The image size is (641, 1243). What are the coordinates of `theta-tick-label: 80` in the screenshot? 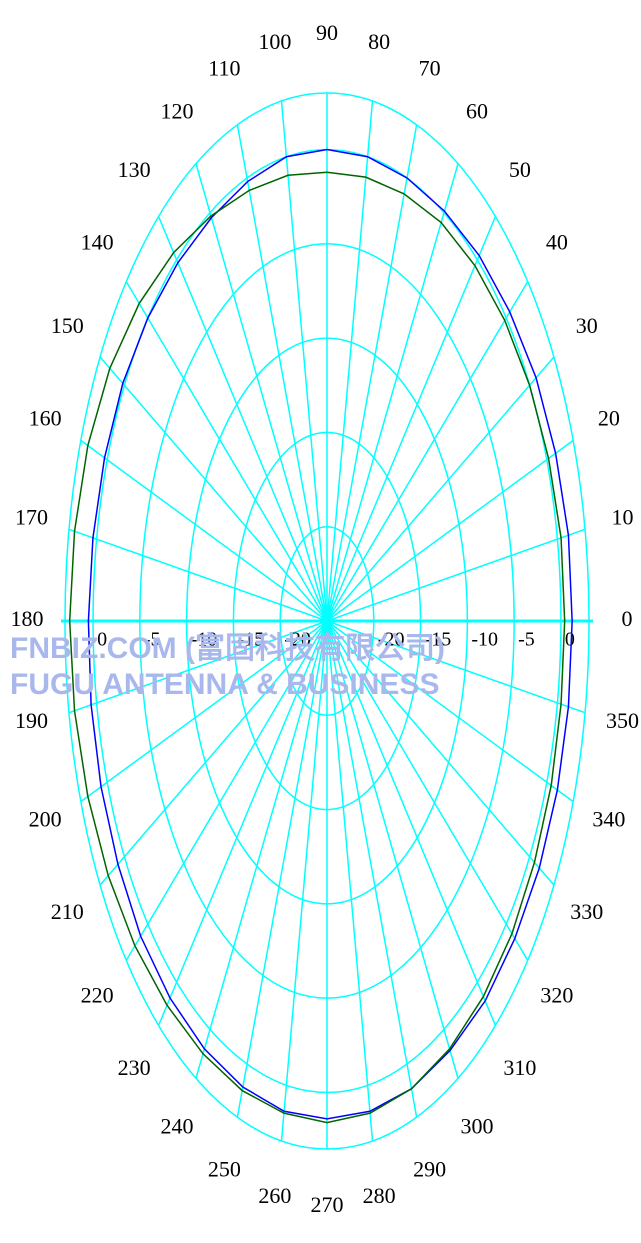 It's located at (379, 41).